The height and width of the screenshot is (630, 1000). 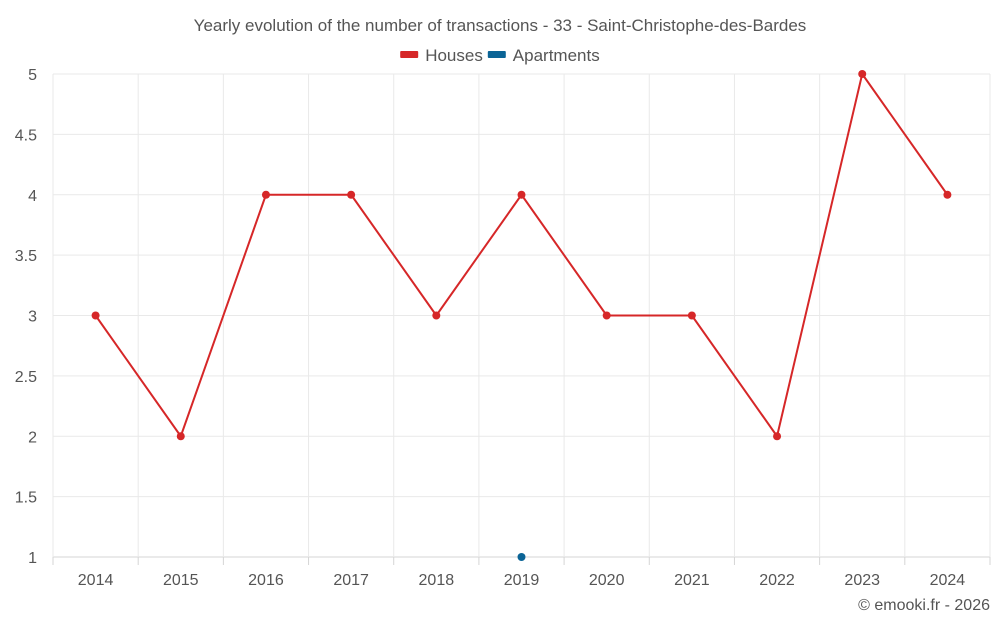 What do you see at coordinates (26, 317) in the screenshot?
I see `y-axis: 1 1.5 2 2.5 3 3.5 4 4.5 5` at bounding box center [26, 317].